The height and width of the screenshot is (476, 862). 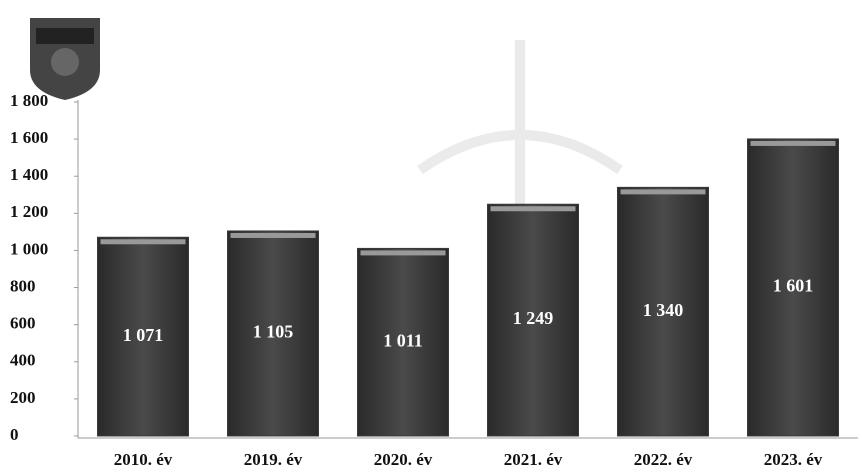 What do you see at coordinates (533, 459) in the screenshot?
I see `x-tick-label: 2021. év` at bounding box center [533, 459].